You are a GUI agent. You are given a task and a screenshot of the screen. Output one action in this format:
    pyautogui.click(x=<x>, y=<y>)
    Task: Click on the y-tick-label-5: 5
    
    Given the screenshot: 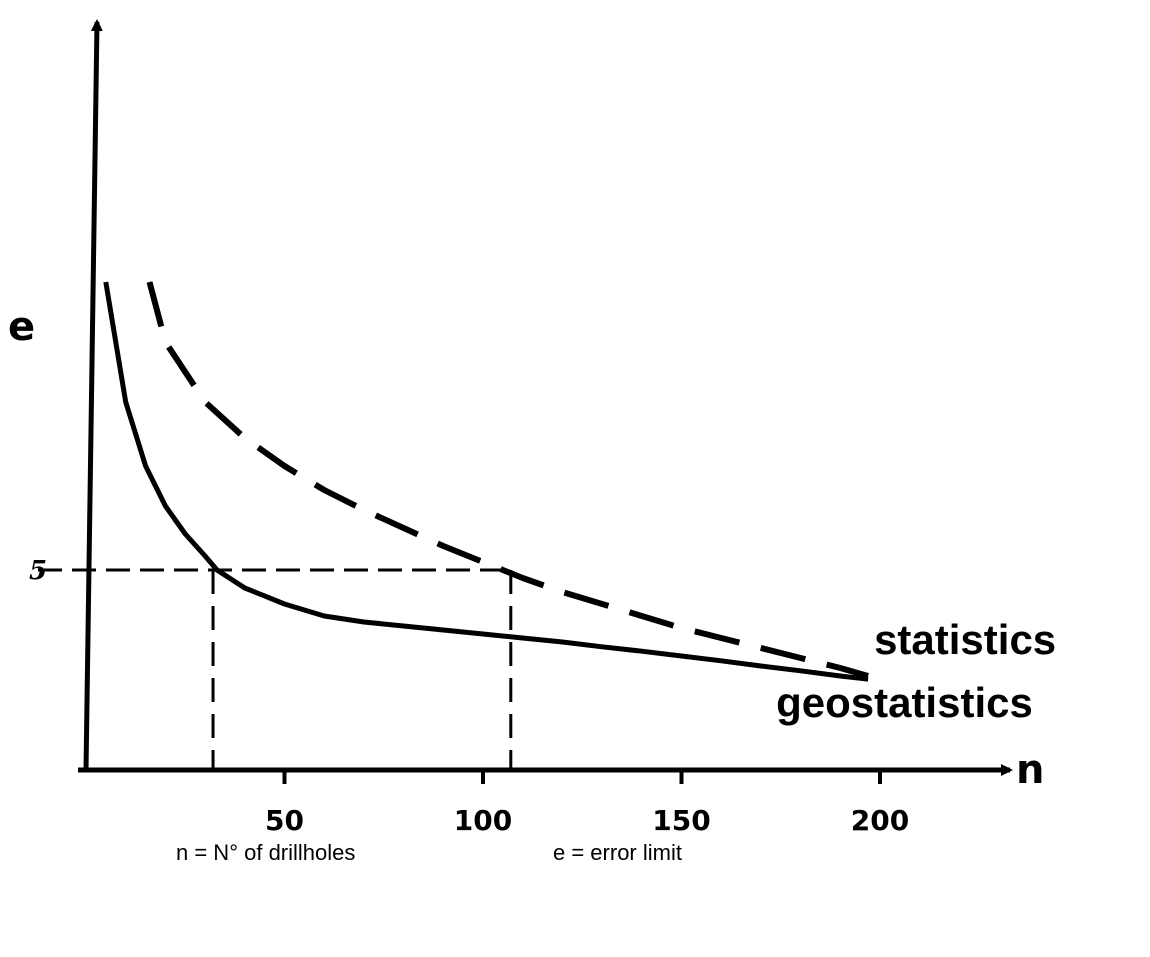 What is the action you would take?
    pyautogui.click(x=38, y=571)
    